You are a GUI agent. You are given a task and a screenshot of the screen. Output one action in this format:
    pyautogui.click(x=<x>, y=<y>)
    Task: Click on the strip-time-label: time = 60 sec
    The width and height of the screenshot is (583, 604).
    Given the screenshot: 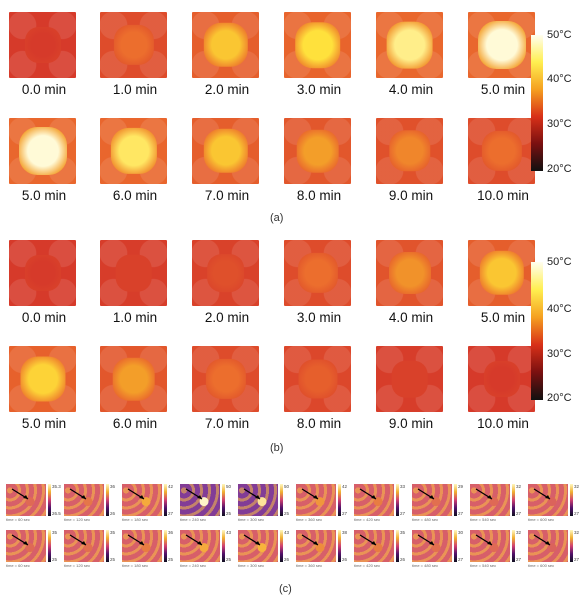 What is the action you would take?
    pyautogui.click(x=18, y=565)
    